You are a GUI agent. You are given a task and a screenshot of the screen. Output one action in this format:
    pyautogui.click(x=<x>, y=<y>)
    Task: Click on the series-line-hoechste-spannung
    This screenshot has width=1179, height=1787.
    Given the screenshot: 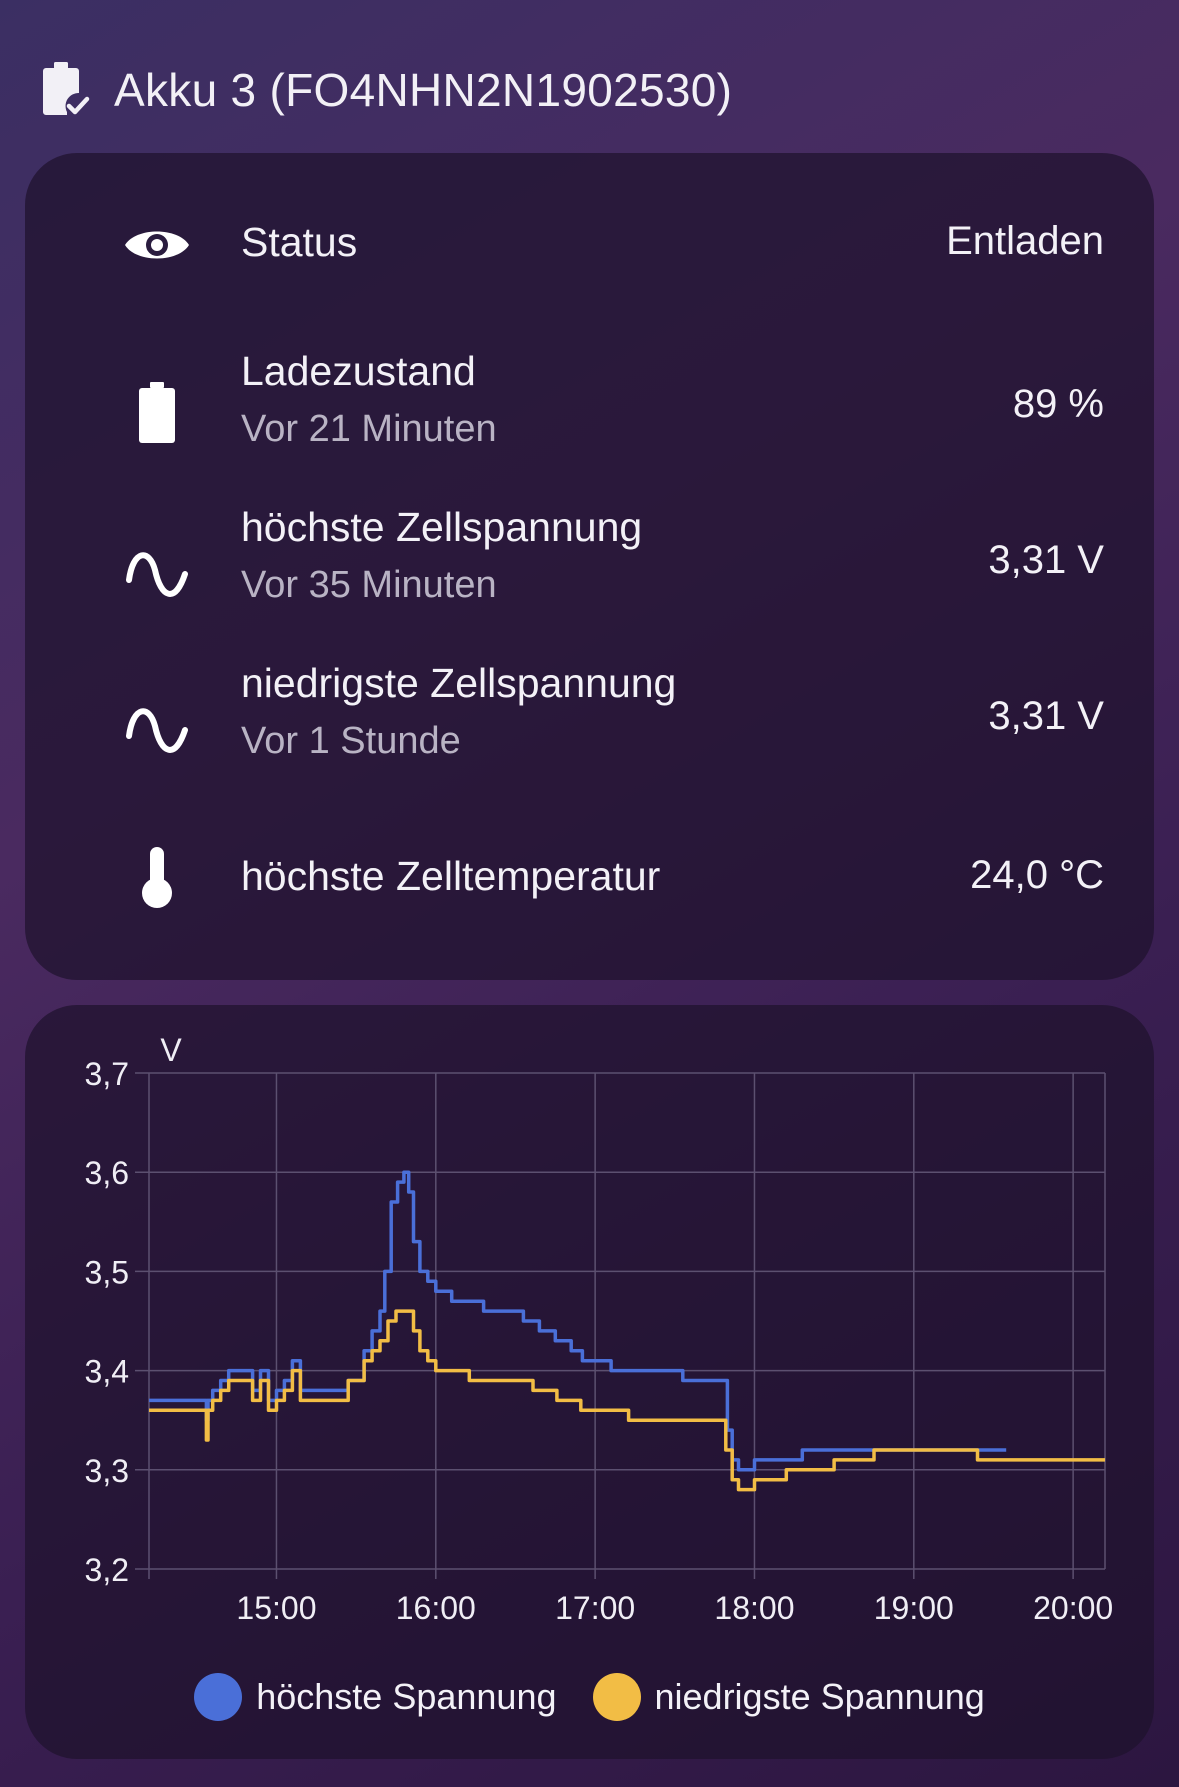 What is the action you would take?
    pyautogui.click(x=578, y=1321)
    